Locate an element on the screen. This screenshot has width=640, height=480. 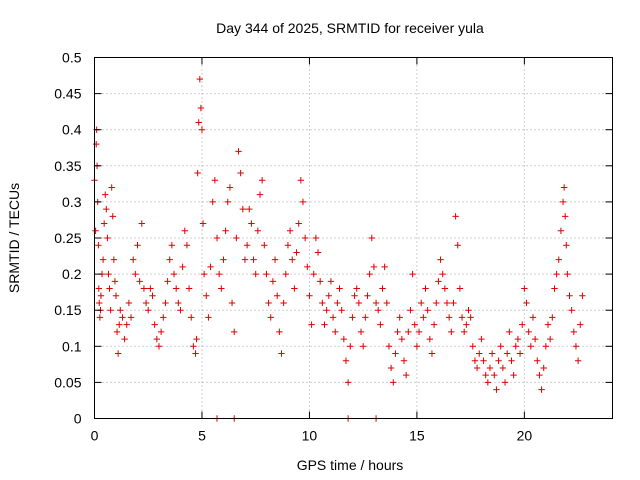
x-tick-label: 0 is located at coordinates (95, 436).